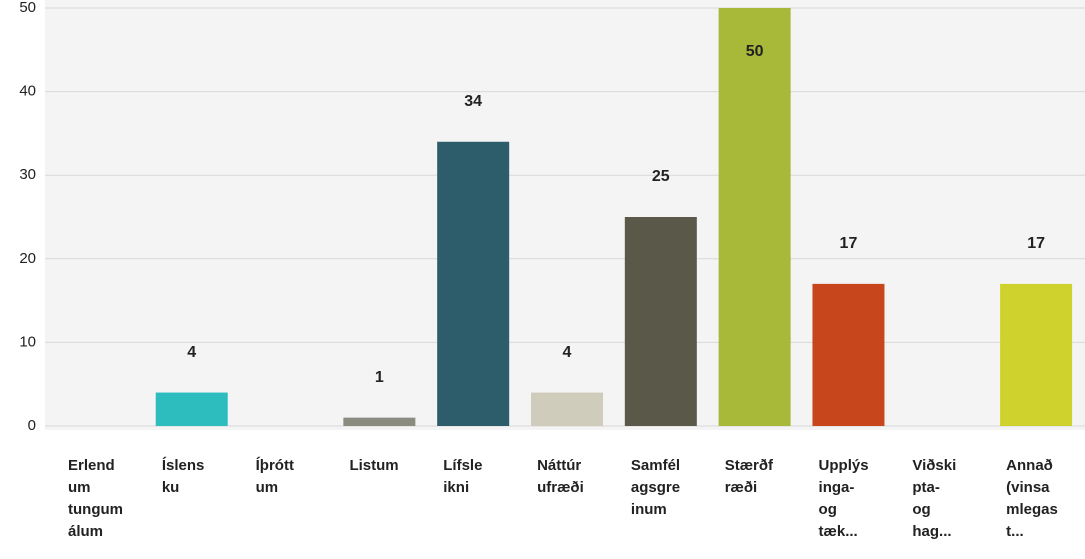 The width and height of the screenshot is (1085, 559). Describe the element at coordinates (27, 174) in the screenshot. I see `y-tick-label: 30` at that location.